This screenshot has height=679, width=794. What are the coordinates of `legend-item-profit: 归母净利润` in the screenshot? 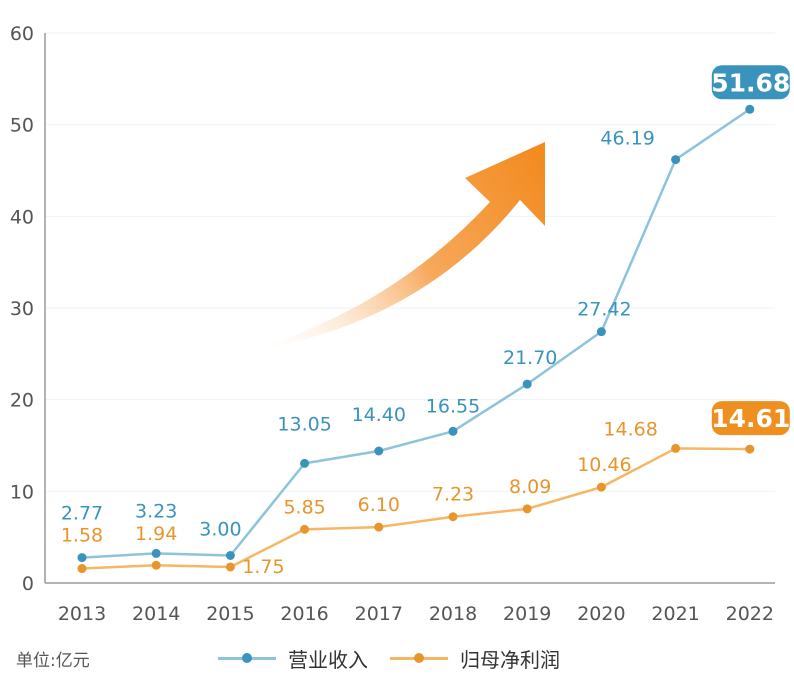 It's located at (475, 658).